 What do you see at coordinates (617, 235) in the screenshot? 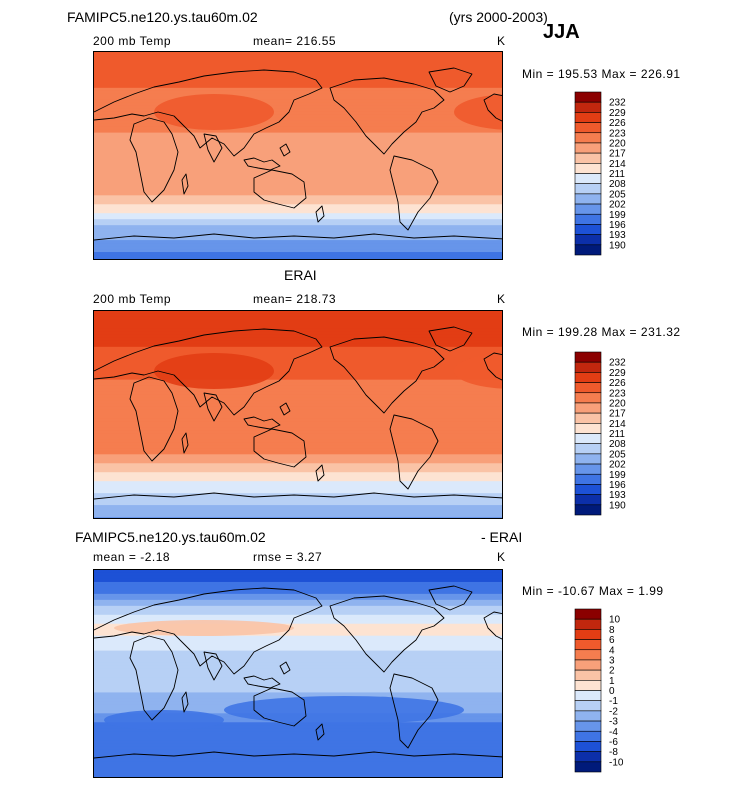
I see `colorbar-tick-label: 193` at bounding box center [617, 235].